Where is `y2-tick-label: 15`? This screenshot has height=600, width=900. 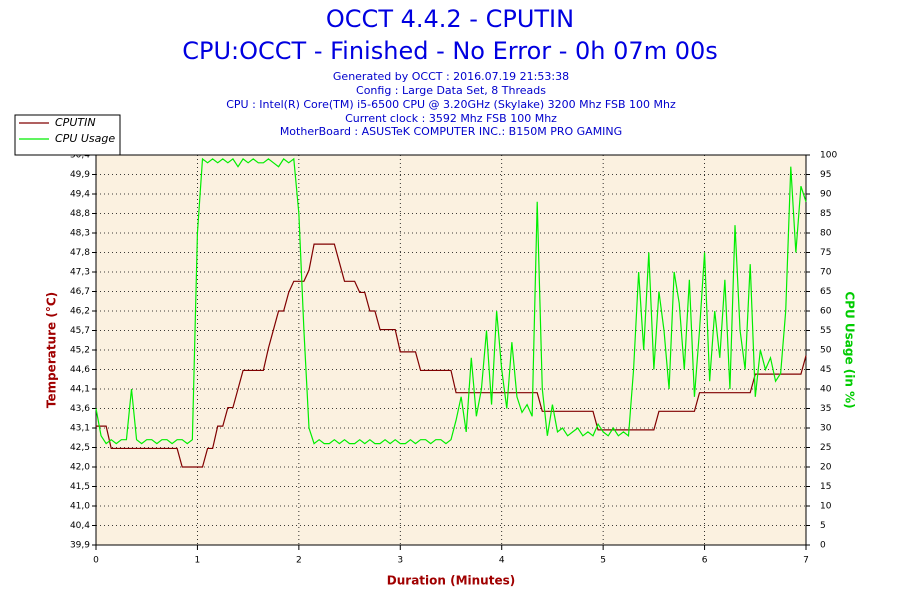
y2-tick-label: 15 is located at coordinates (825, 487).